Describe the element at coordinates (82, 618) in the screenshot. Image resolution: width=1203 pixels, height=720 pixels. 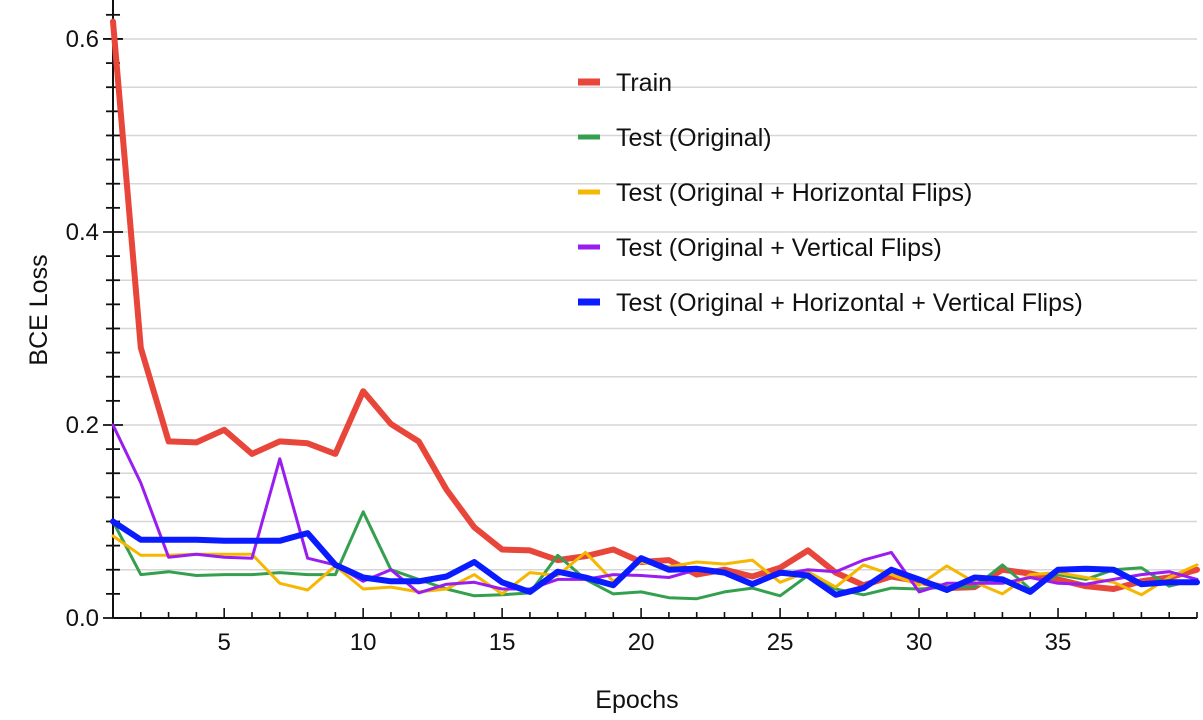
I see `y-tick-label: 0.0` at that location.